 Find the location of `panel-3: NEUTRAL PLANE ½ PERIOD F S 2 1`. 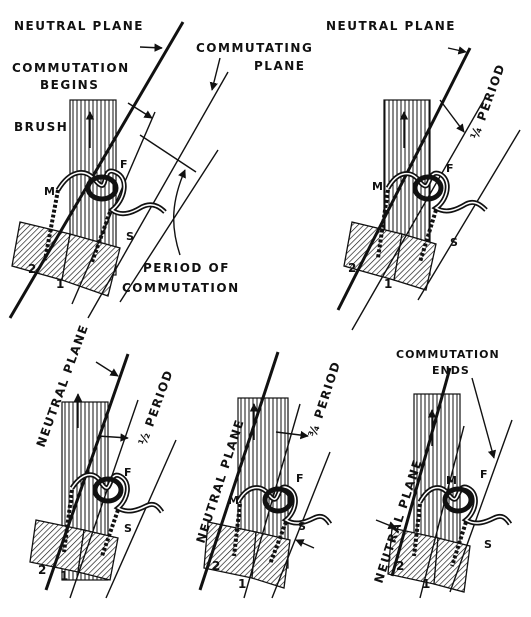

panel-3: NEUTRAL PLANE ½ PERIOD F S 2 1 is located at coordinates (103, 460).